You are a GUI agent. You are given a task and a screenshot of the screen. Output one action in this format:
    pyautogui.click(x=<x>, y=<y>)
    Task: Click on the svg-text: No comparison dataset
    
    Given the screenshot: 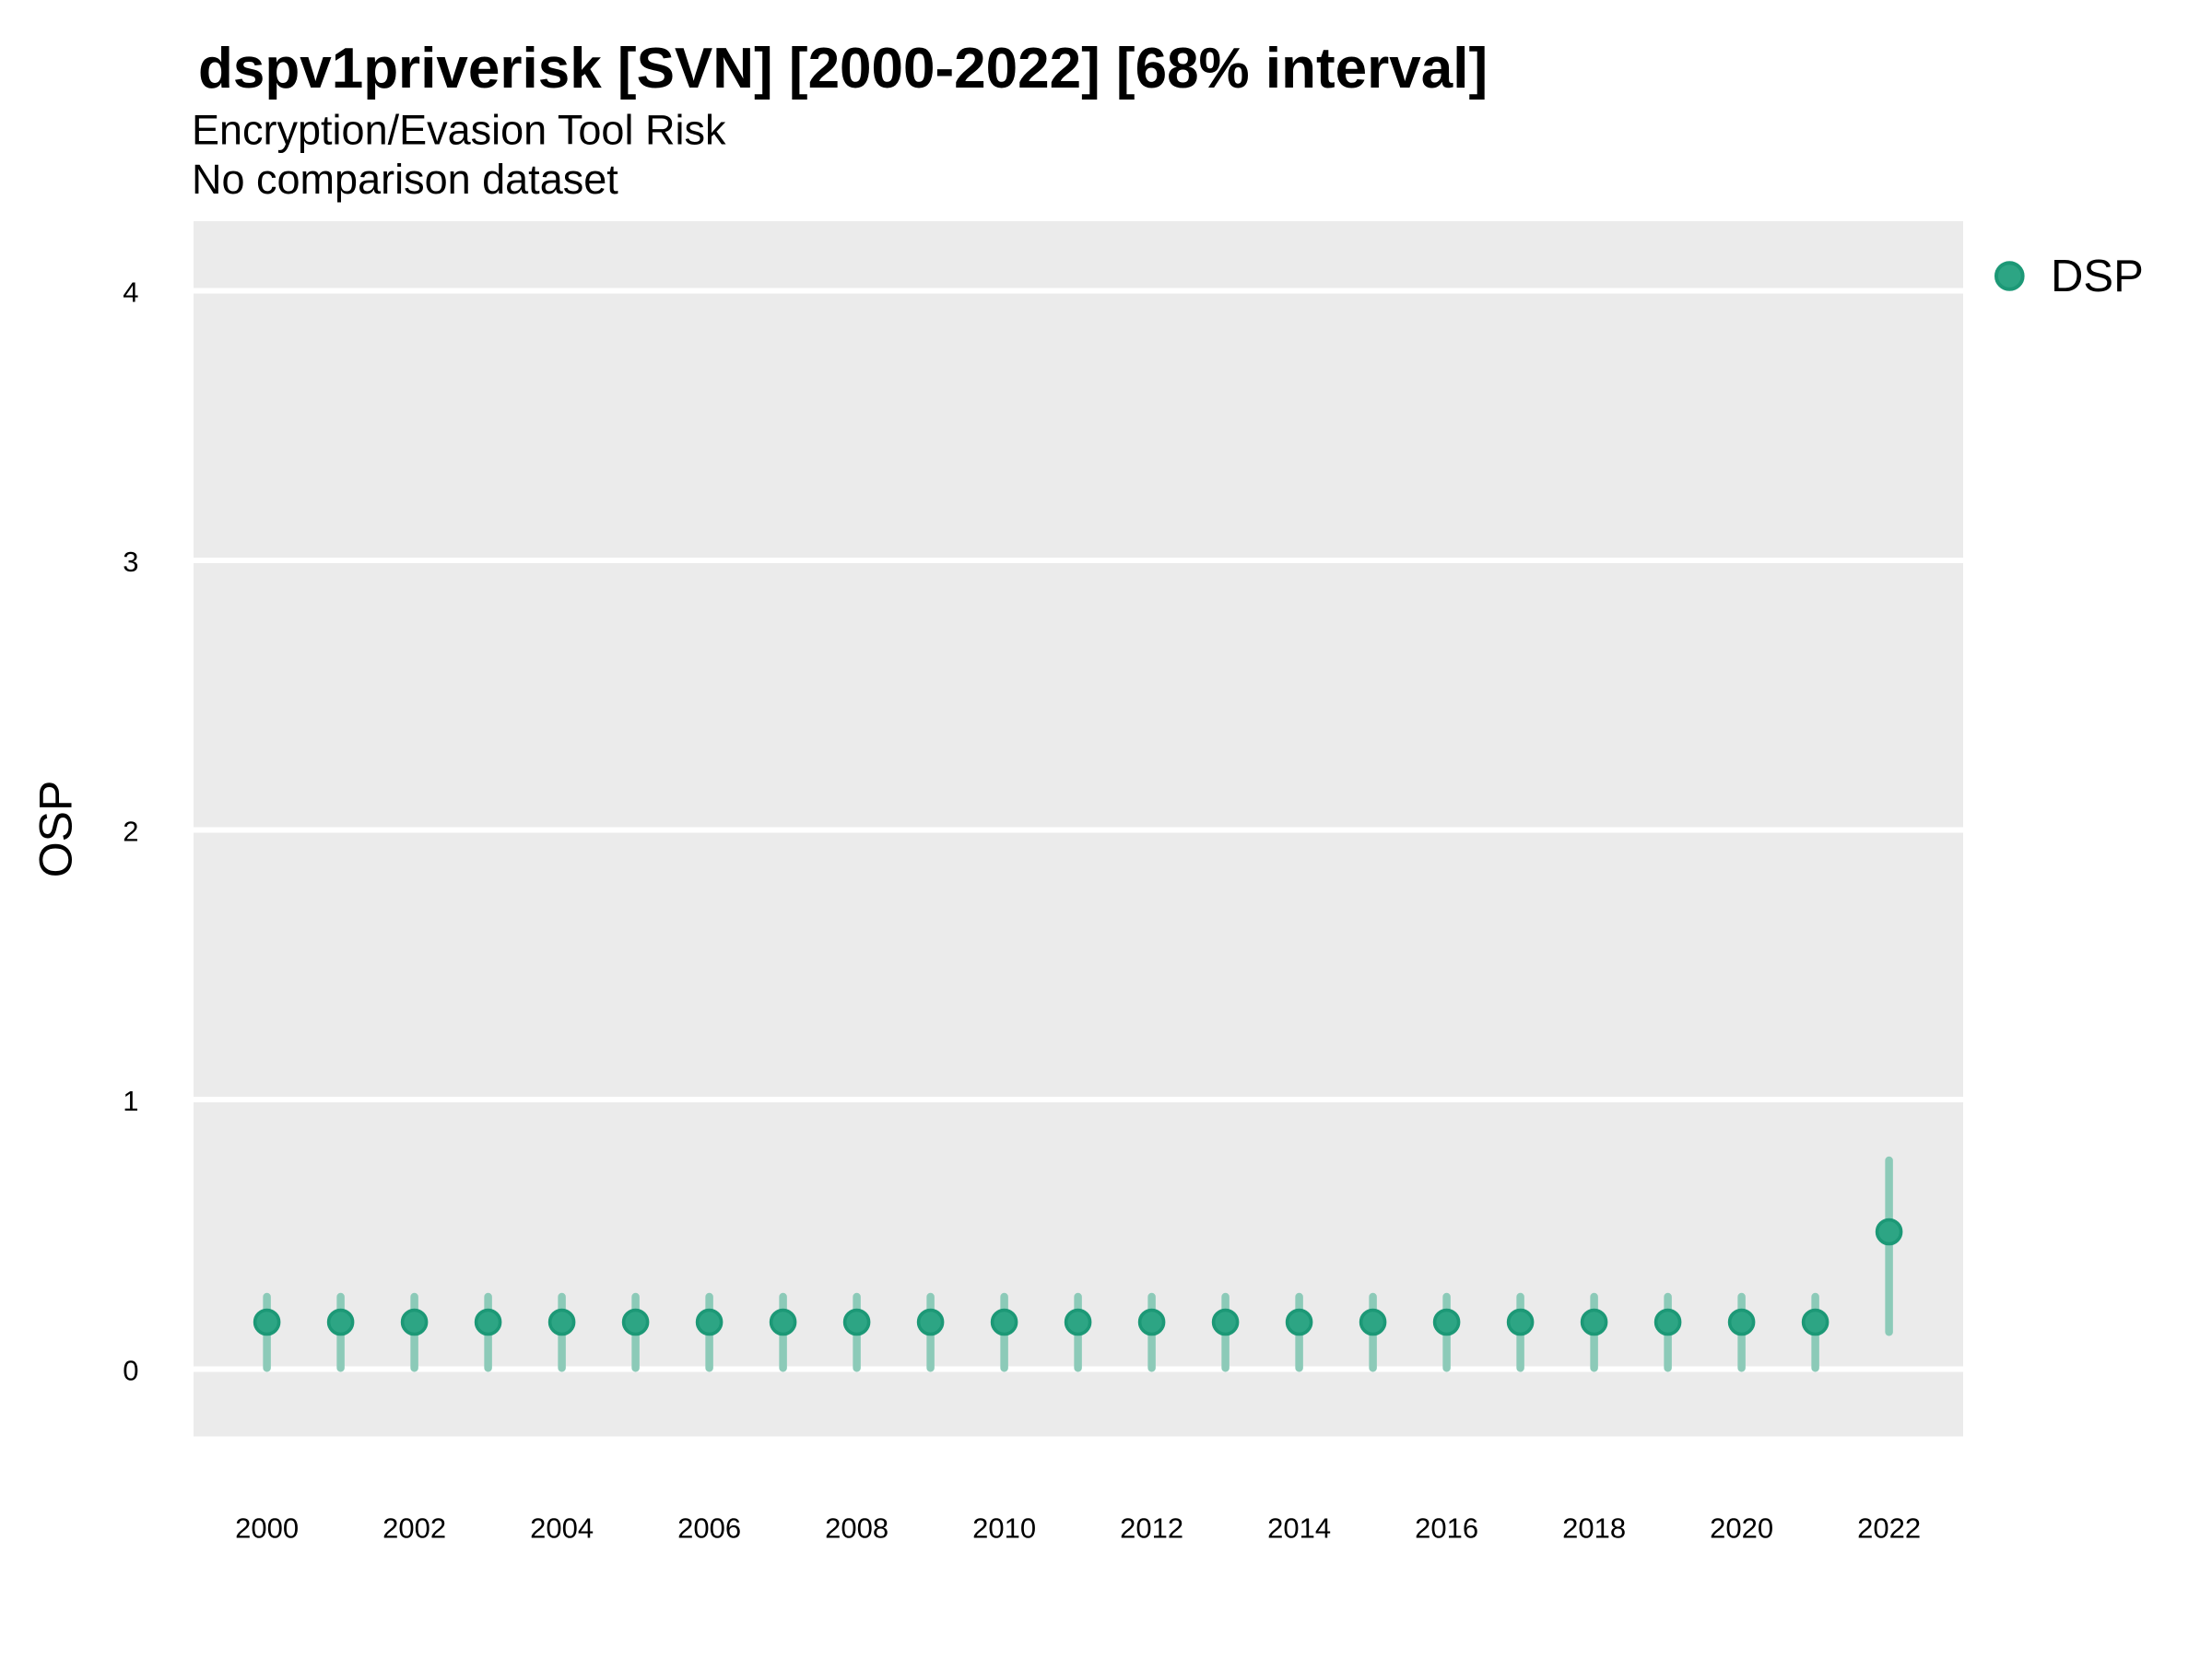 What is the action you would take?
    pyautogui.click(x=405, y=179)
    